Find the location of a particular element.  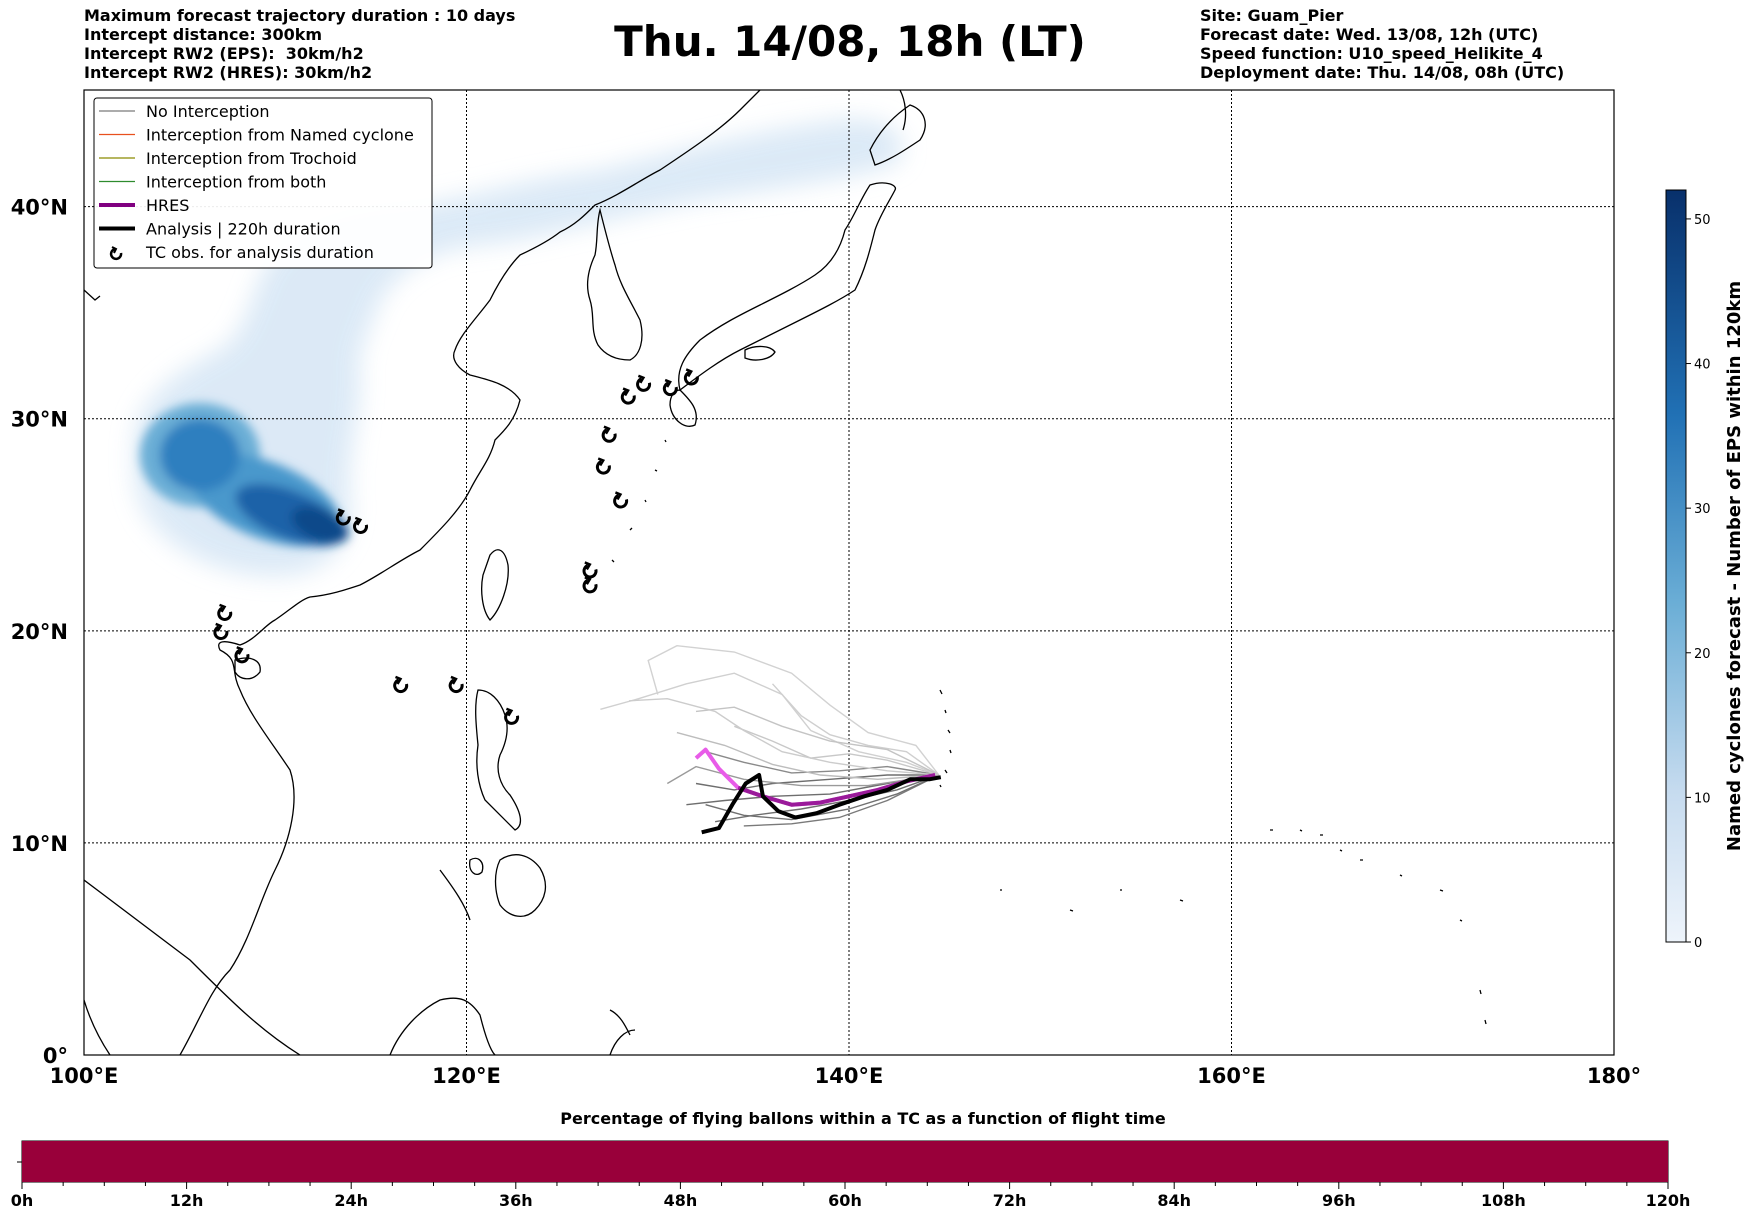

flight-time-tick-label: 72h is located at coordinates (1010, 1200).